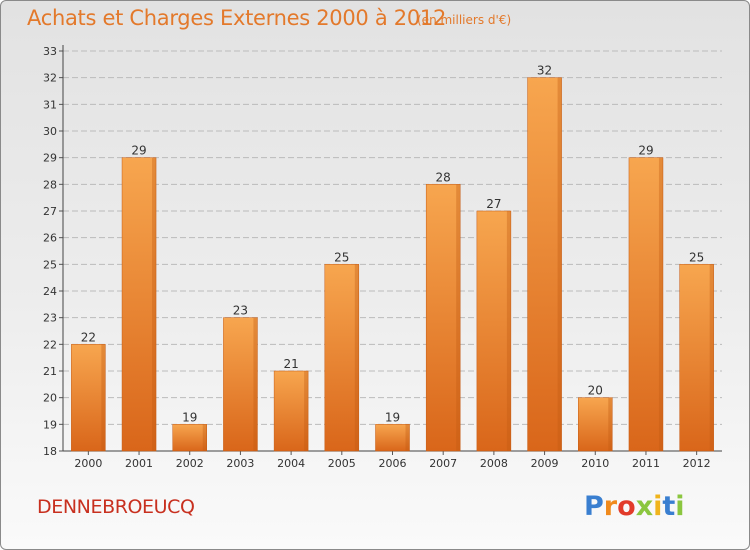  Describe the element at coordinates (50, 318) in the screenshot. I see `y-tick-label: 23` at that location.